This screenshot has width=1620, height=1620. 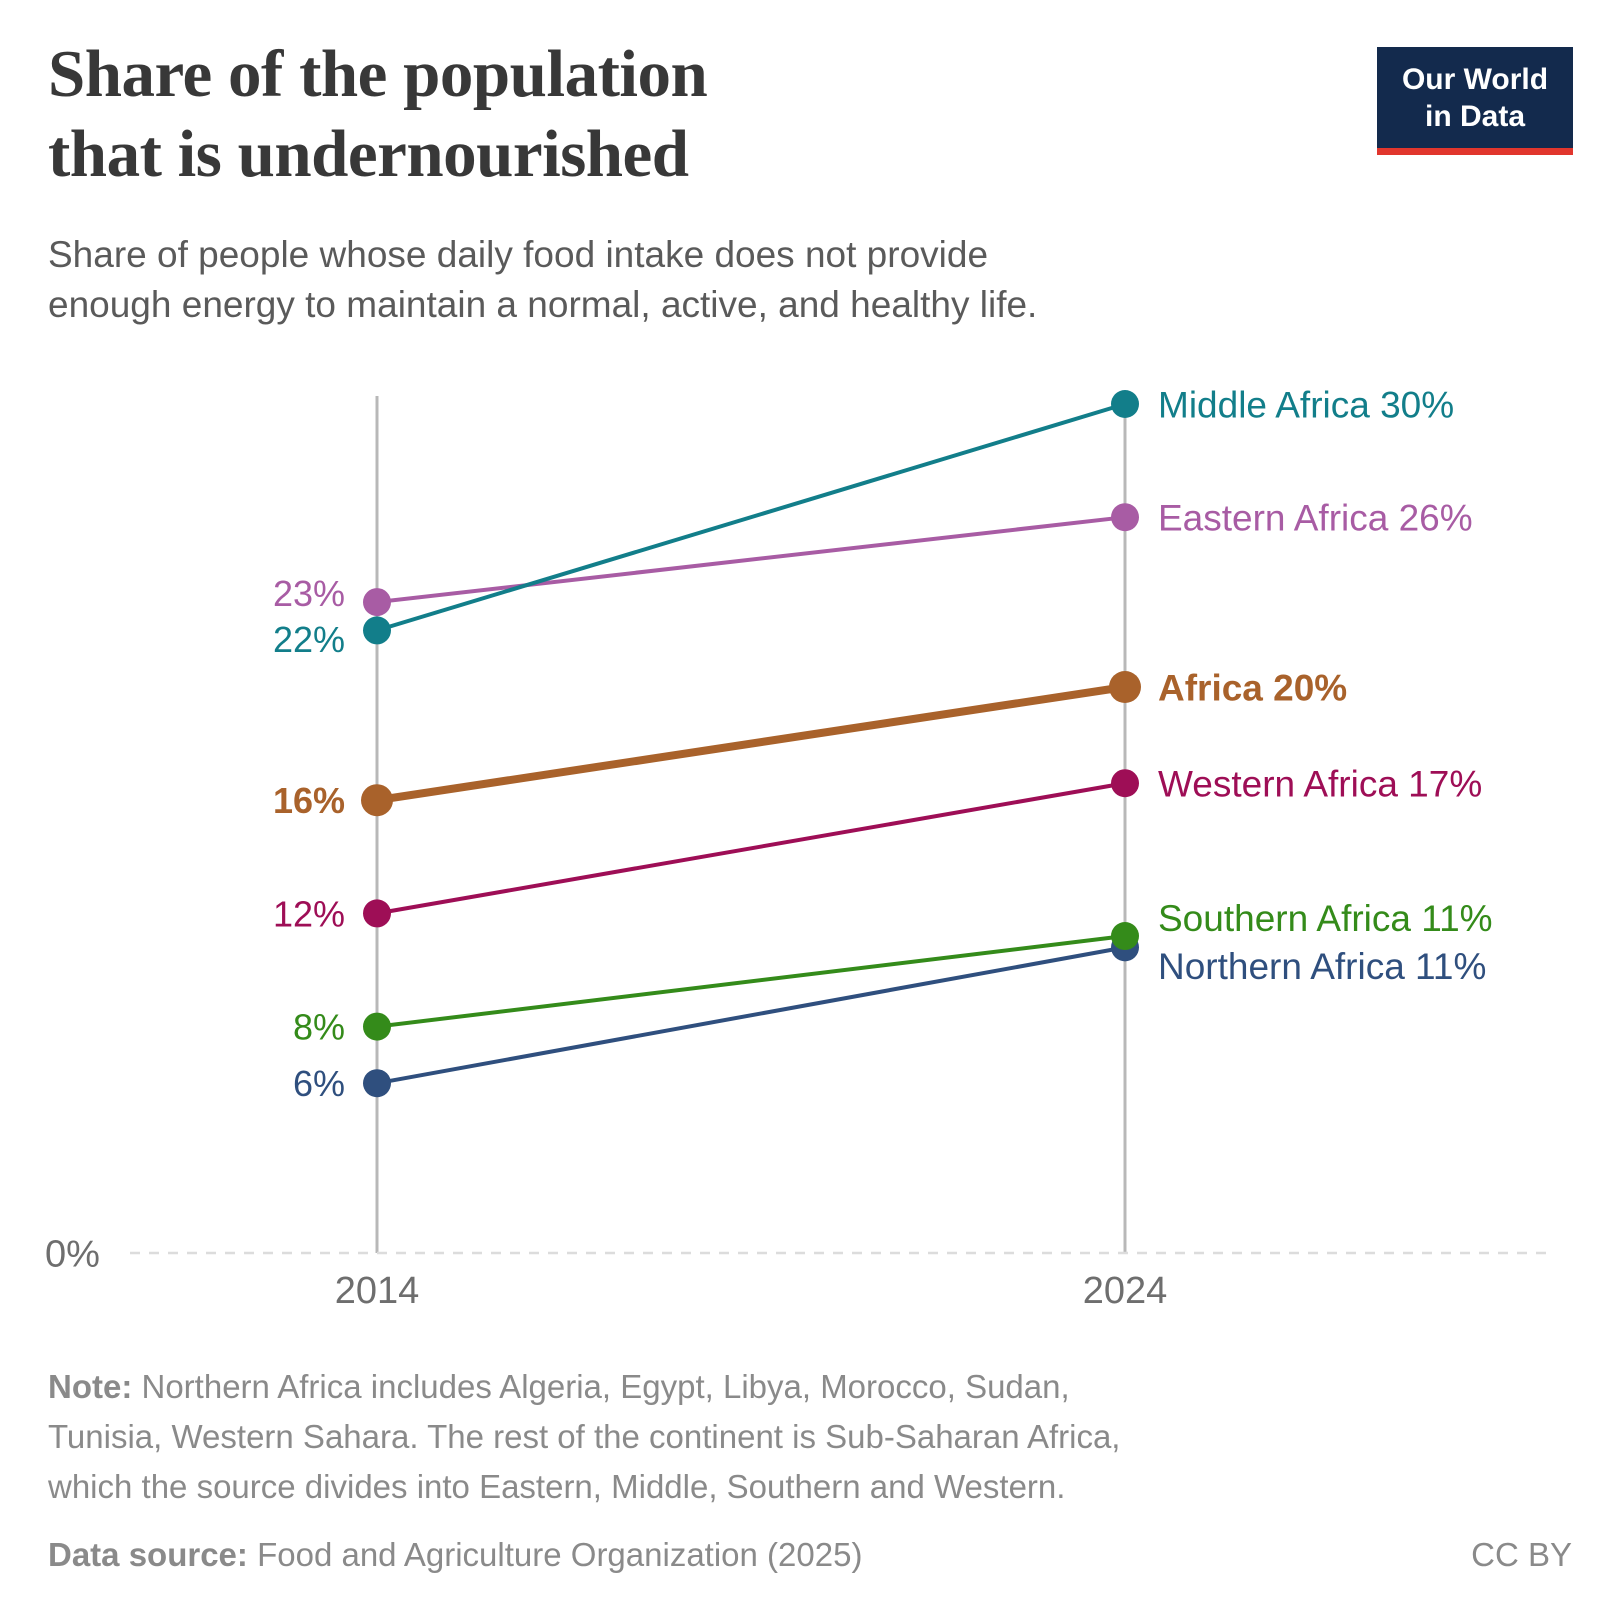 What do you see at coordinates (148, 1554) in the screenshot?
I see `data-source-label: Data source:` at bounding box center [148, 1554].